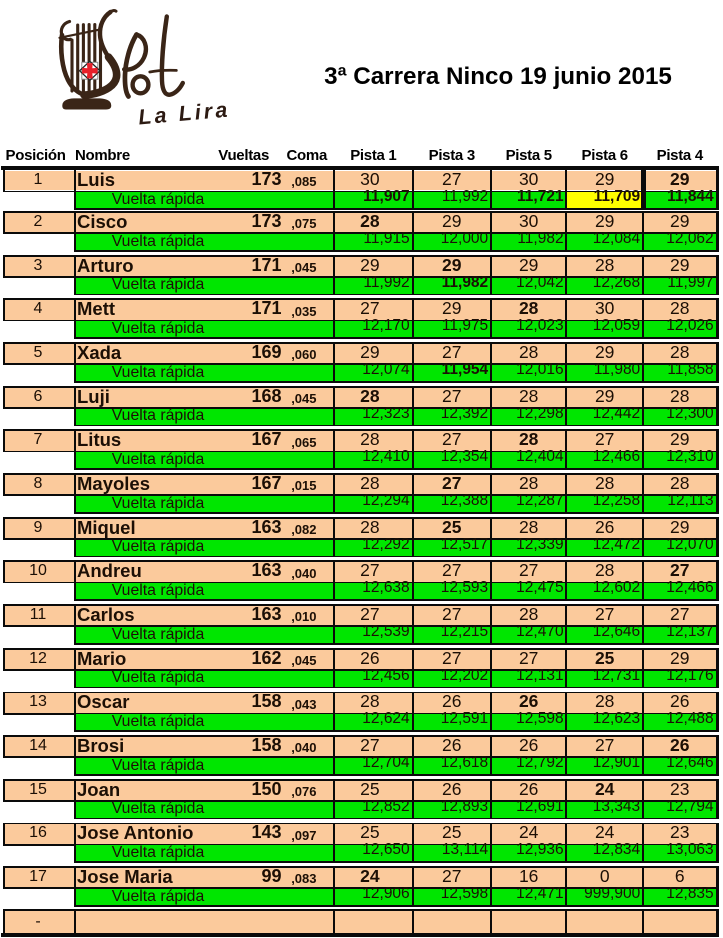 The height and width of the screenshot is (938, 723). I want to click on svg-text: La Lira, so click(184, 114).